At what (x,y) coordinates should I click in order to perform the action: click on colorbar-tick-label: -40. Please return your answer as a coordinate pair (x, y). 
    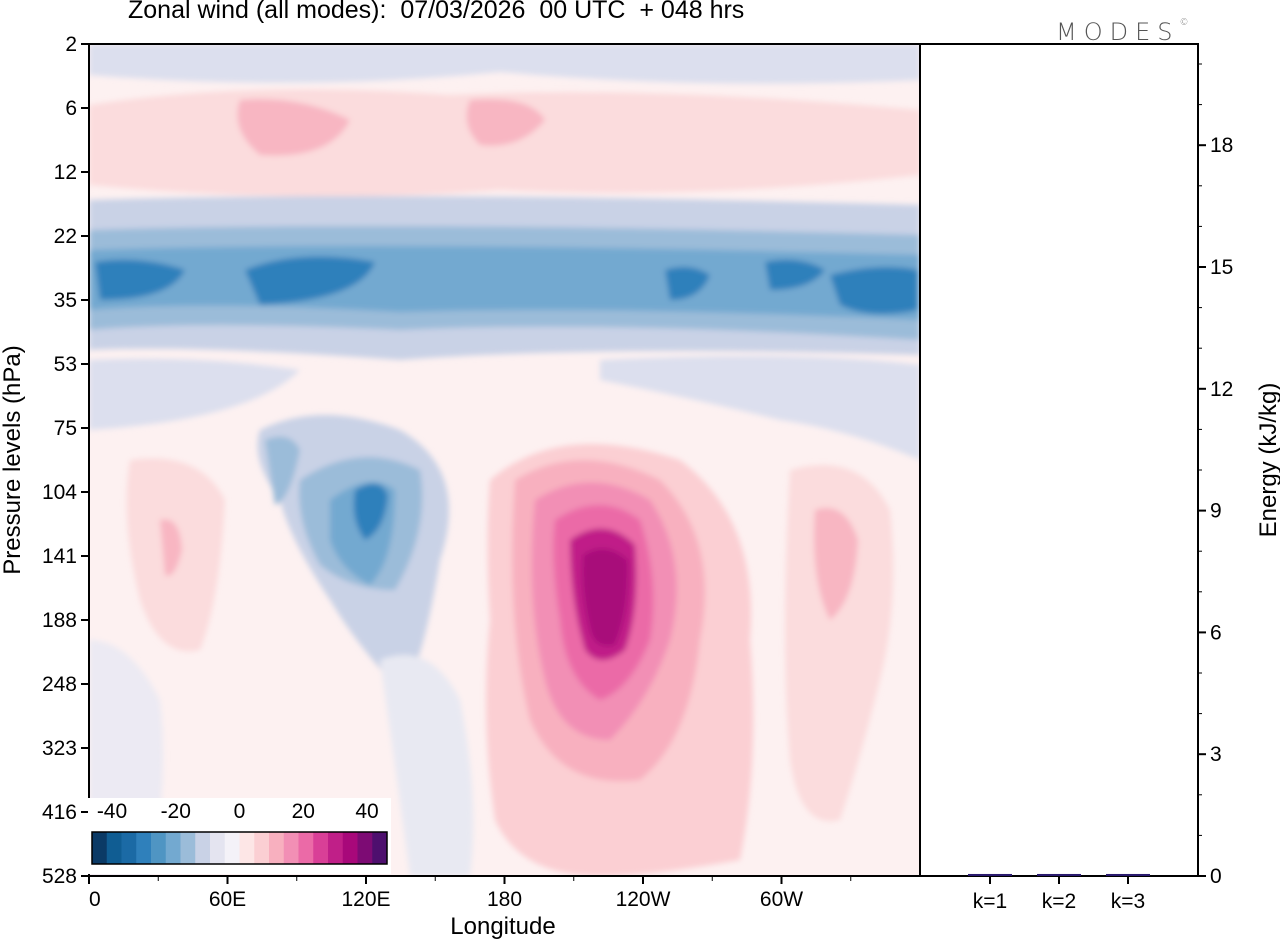
    Looking at the image, I should click on (112, 811).